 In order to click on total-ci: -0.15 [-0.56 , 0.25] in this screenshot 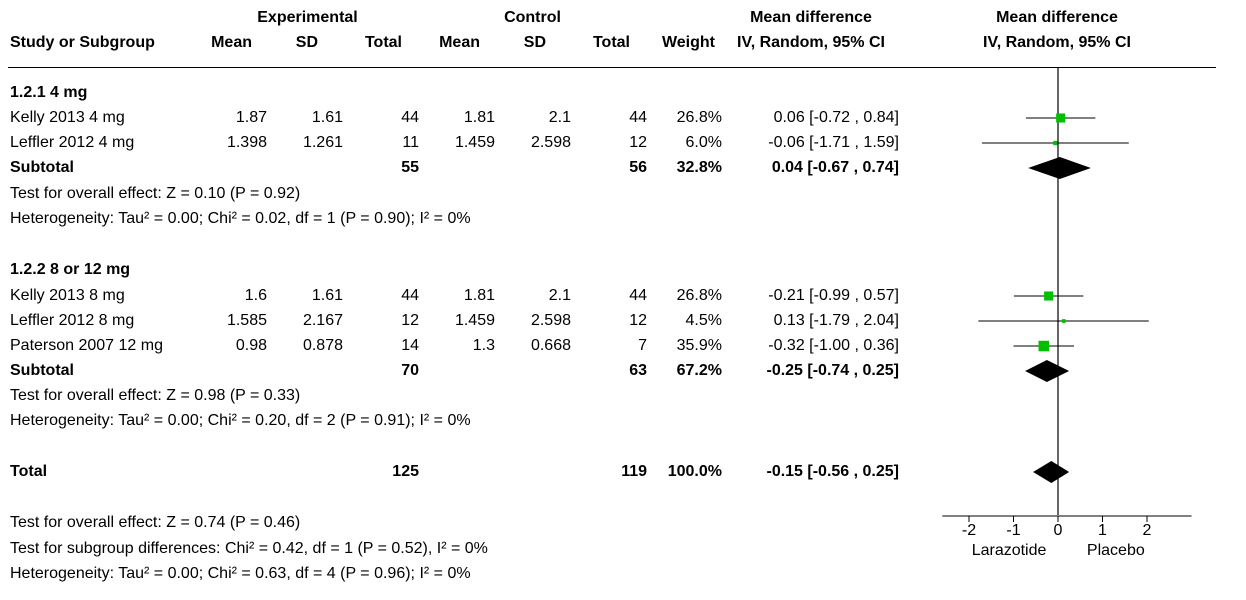, I will do `click(832, 471)`.